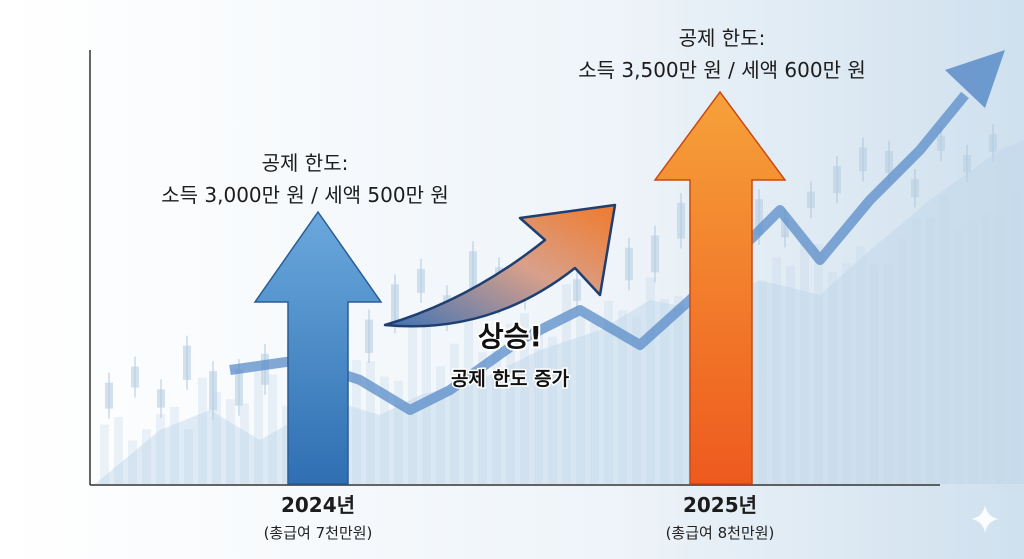 The height and width of the screenshot is (559, 1024). I want to click on rise-arrow, so click(500, 265).